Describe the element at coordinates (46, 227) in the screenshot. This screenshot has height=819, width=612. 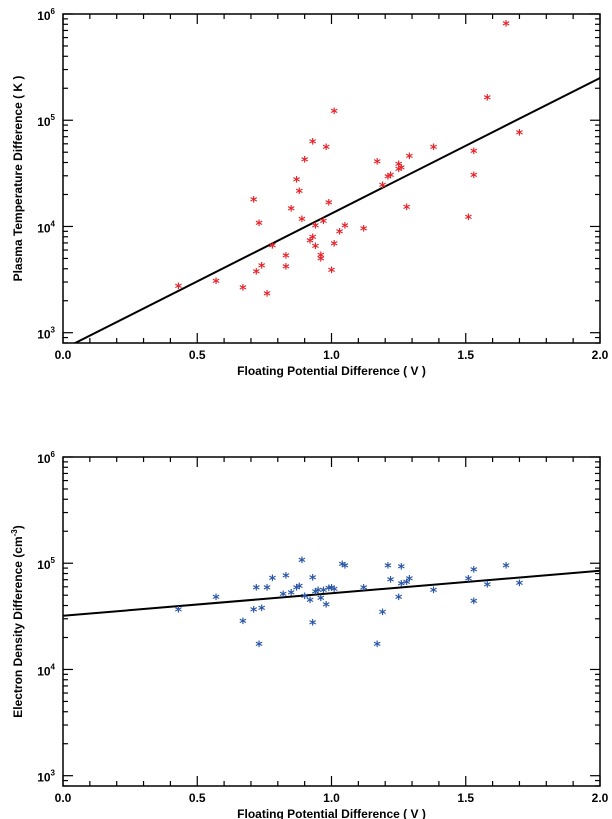
I see `temperature-y-tick-label: 10⁴` at that location.